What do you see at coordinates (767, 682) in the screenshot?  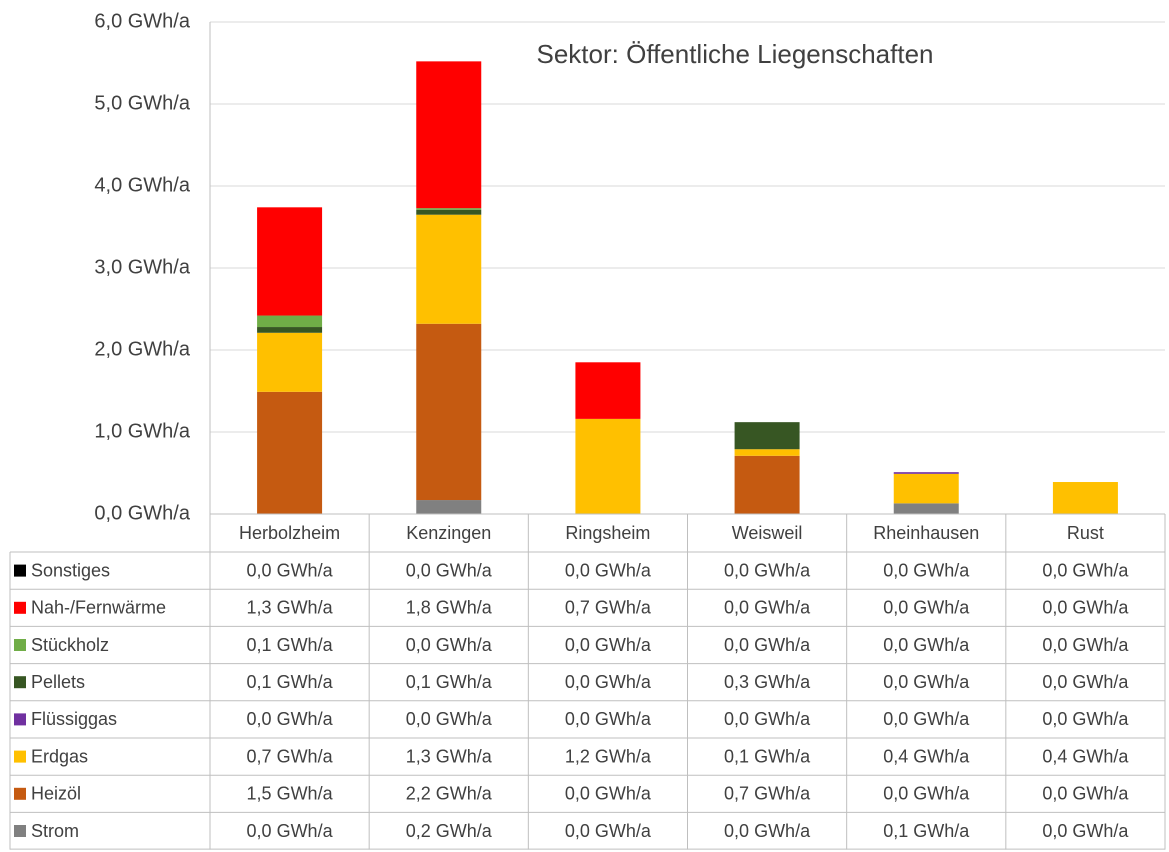 I see `table-cell: 0,3 GWh/a` at bounding box center [767, 682].